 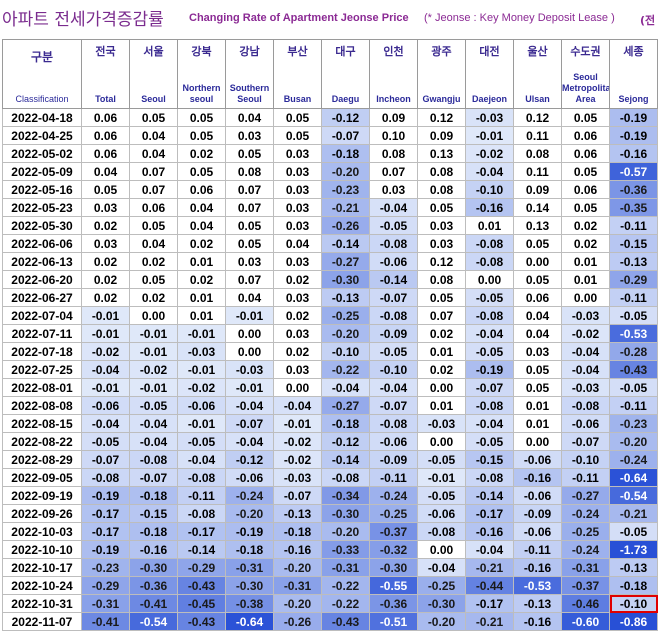 What do you see at coordinates (585, 88) in the screenshot?
I see `header-en-label: Seoul Metropolitan Area` at bounding box center [585, 88].